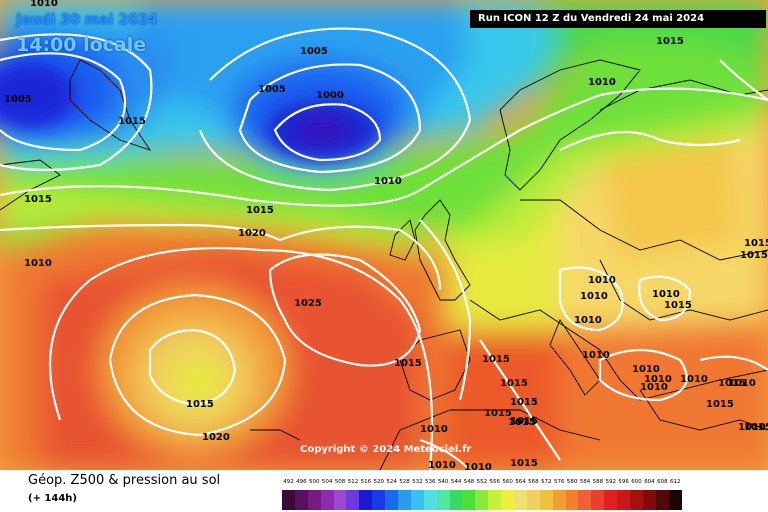 The height and width of the screenshot is (512, 768). What do you see at coordinates (366, 482) in the screenshot?
I see `legend-label: 516` at bounding box center [366, 482].